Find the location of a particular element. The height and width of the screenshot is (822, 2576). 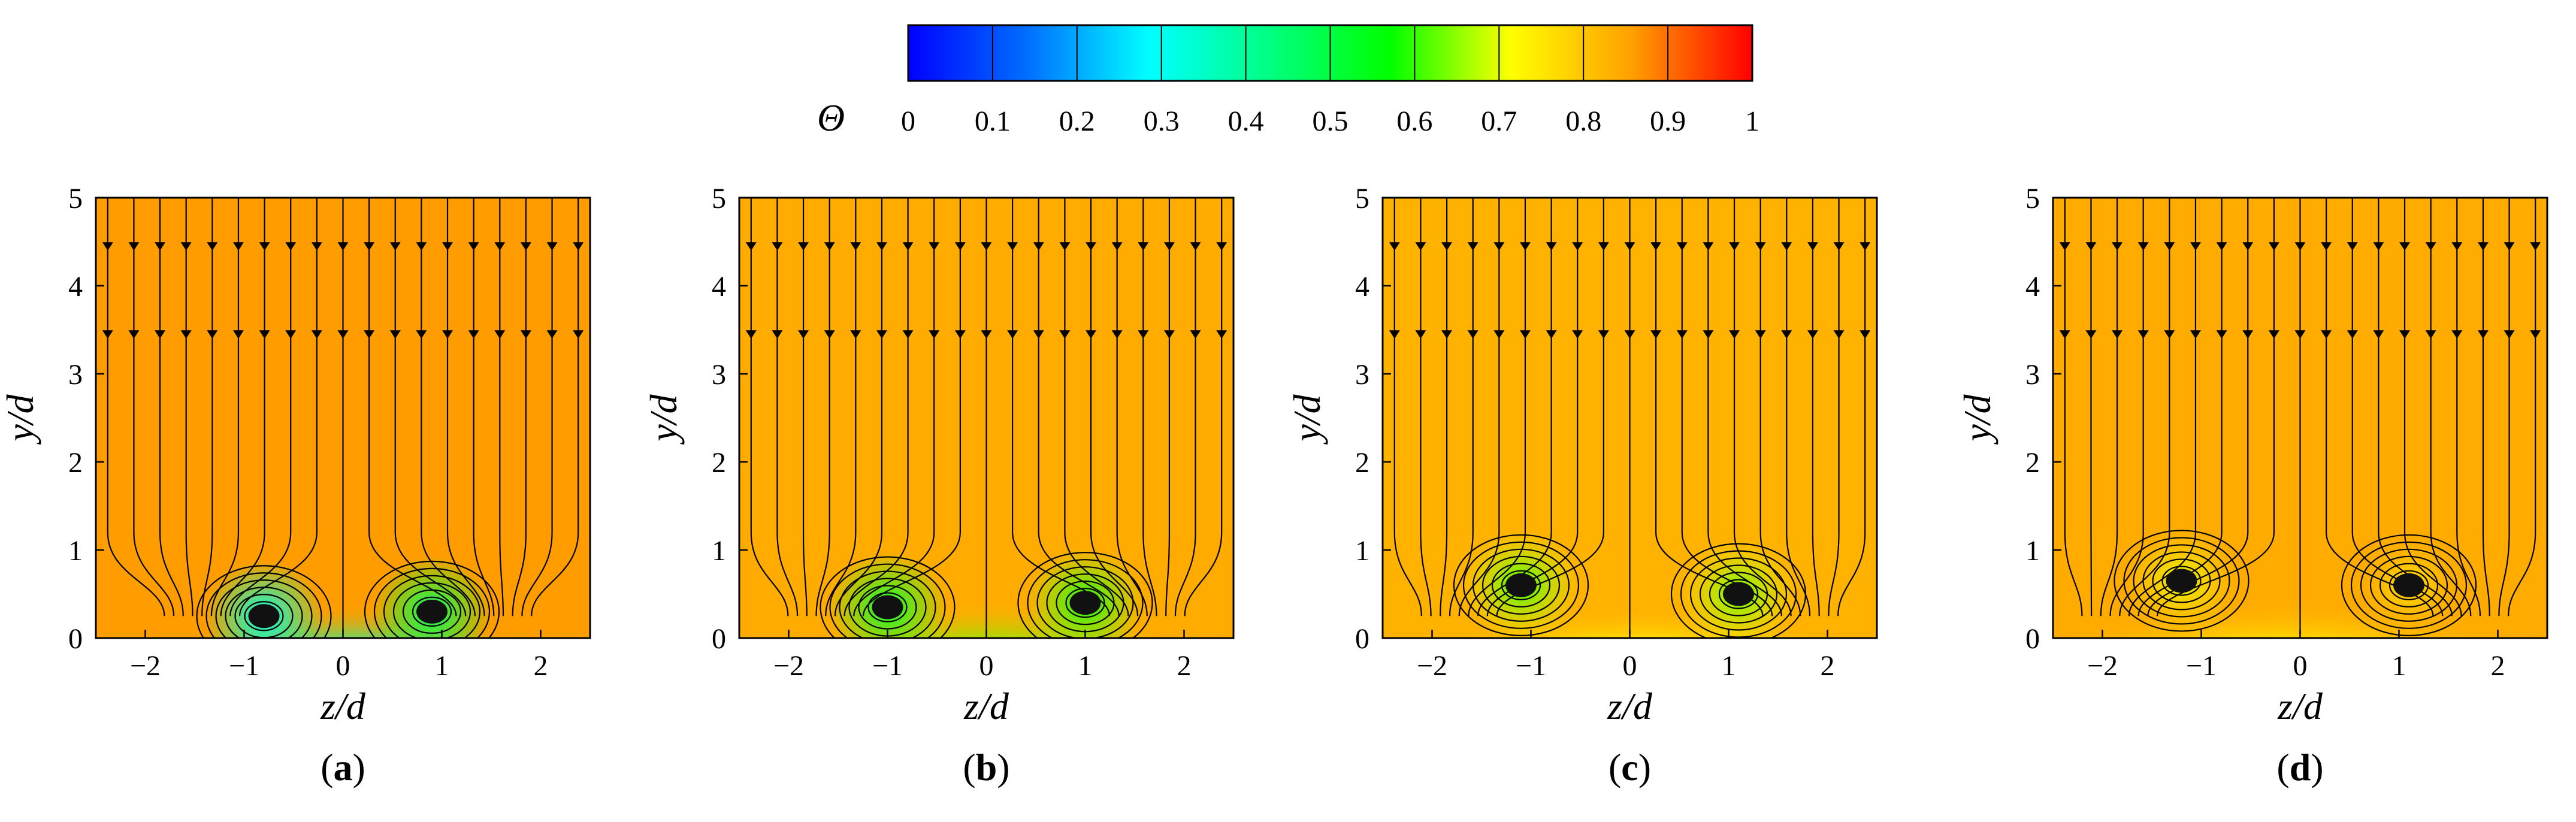

y-tick-label: 1 is located at coordinates (75, 551).